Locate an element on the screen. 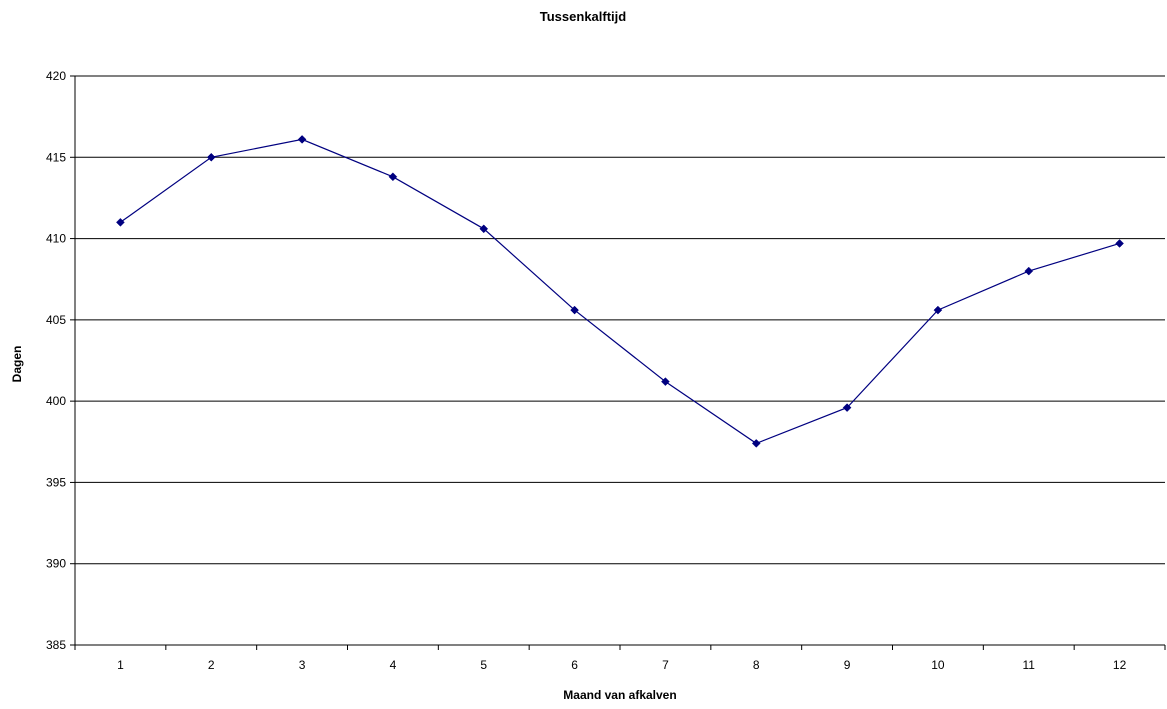  x-axis-label: Maand van afkalven is located at coordinates (619, 695).